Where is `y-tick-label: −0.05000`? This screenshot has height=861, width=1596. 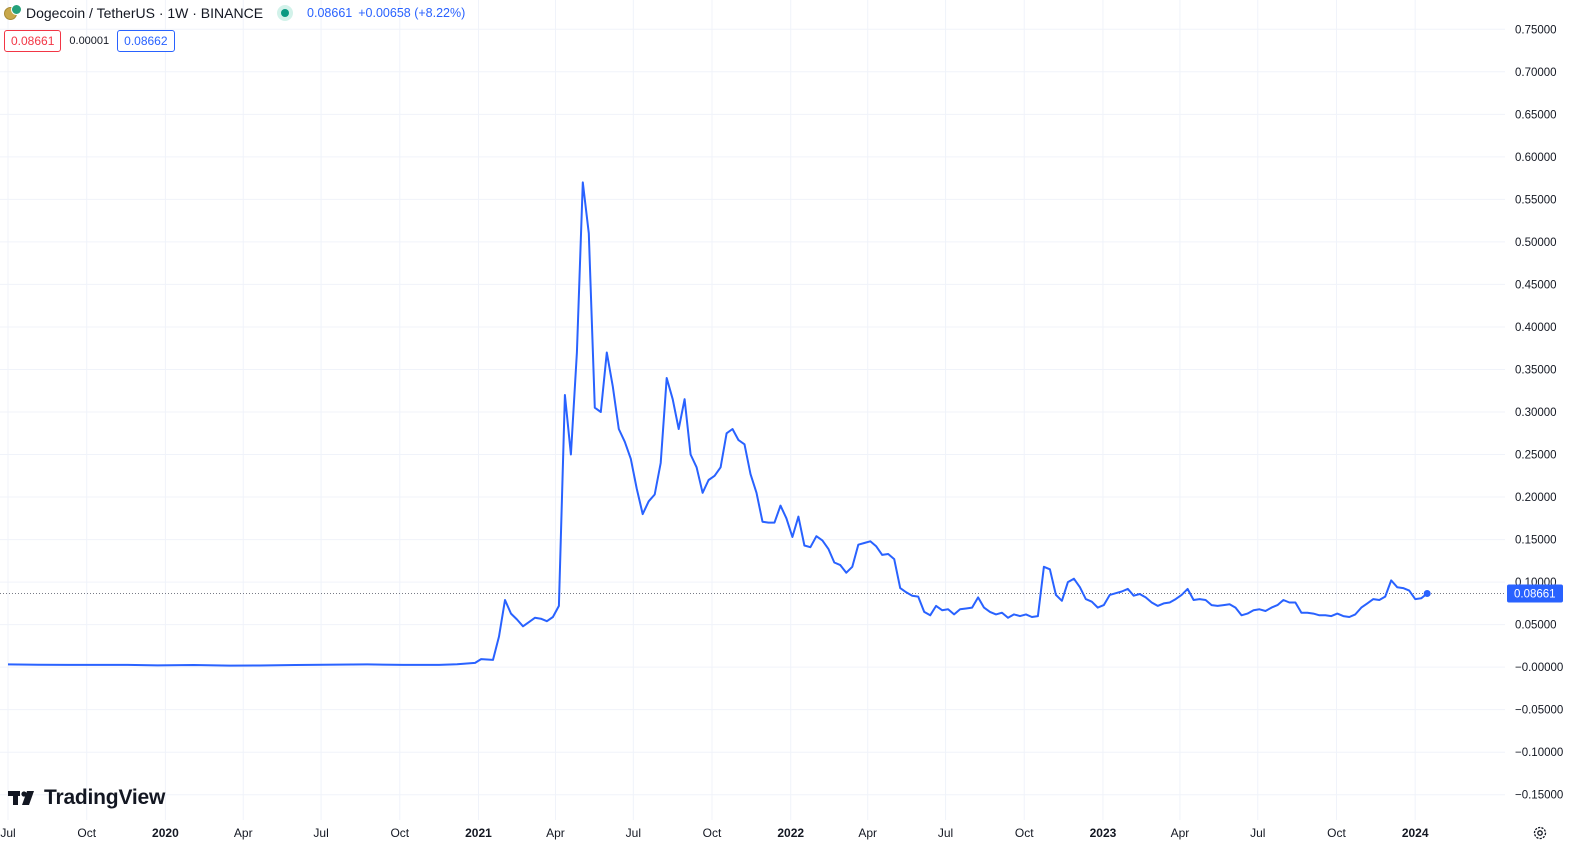
y-tick-label: −0.05000 is located at coordinates (1539, 711).